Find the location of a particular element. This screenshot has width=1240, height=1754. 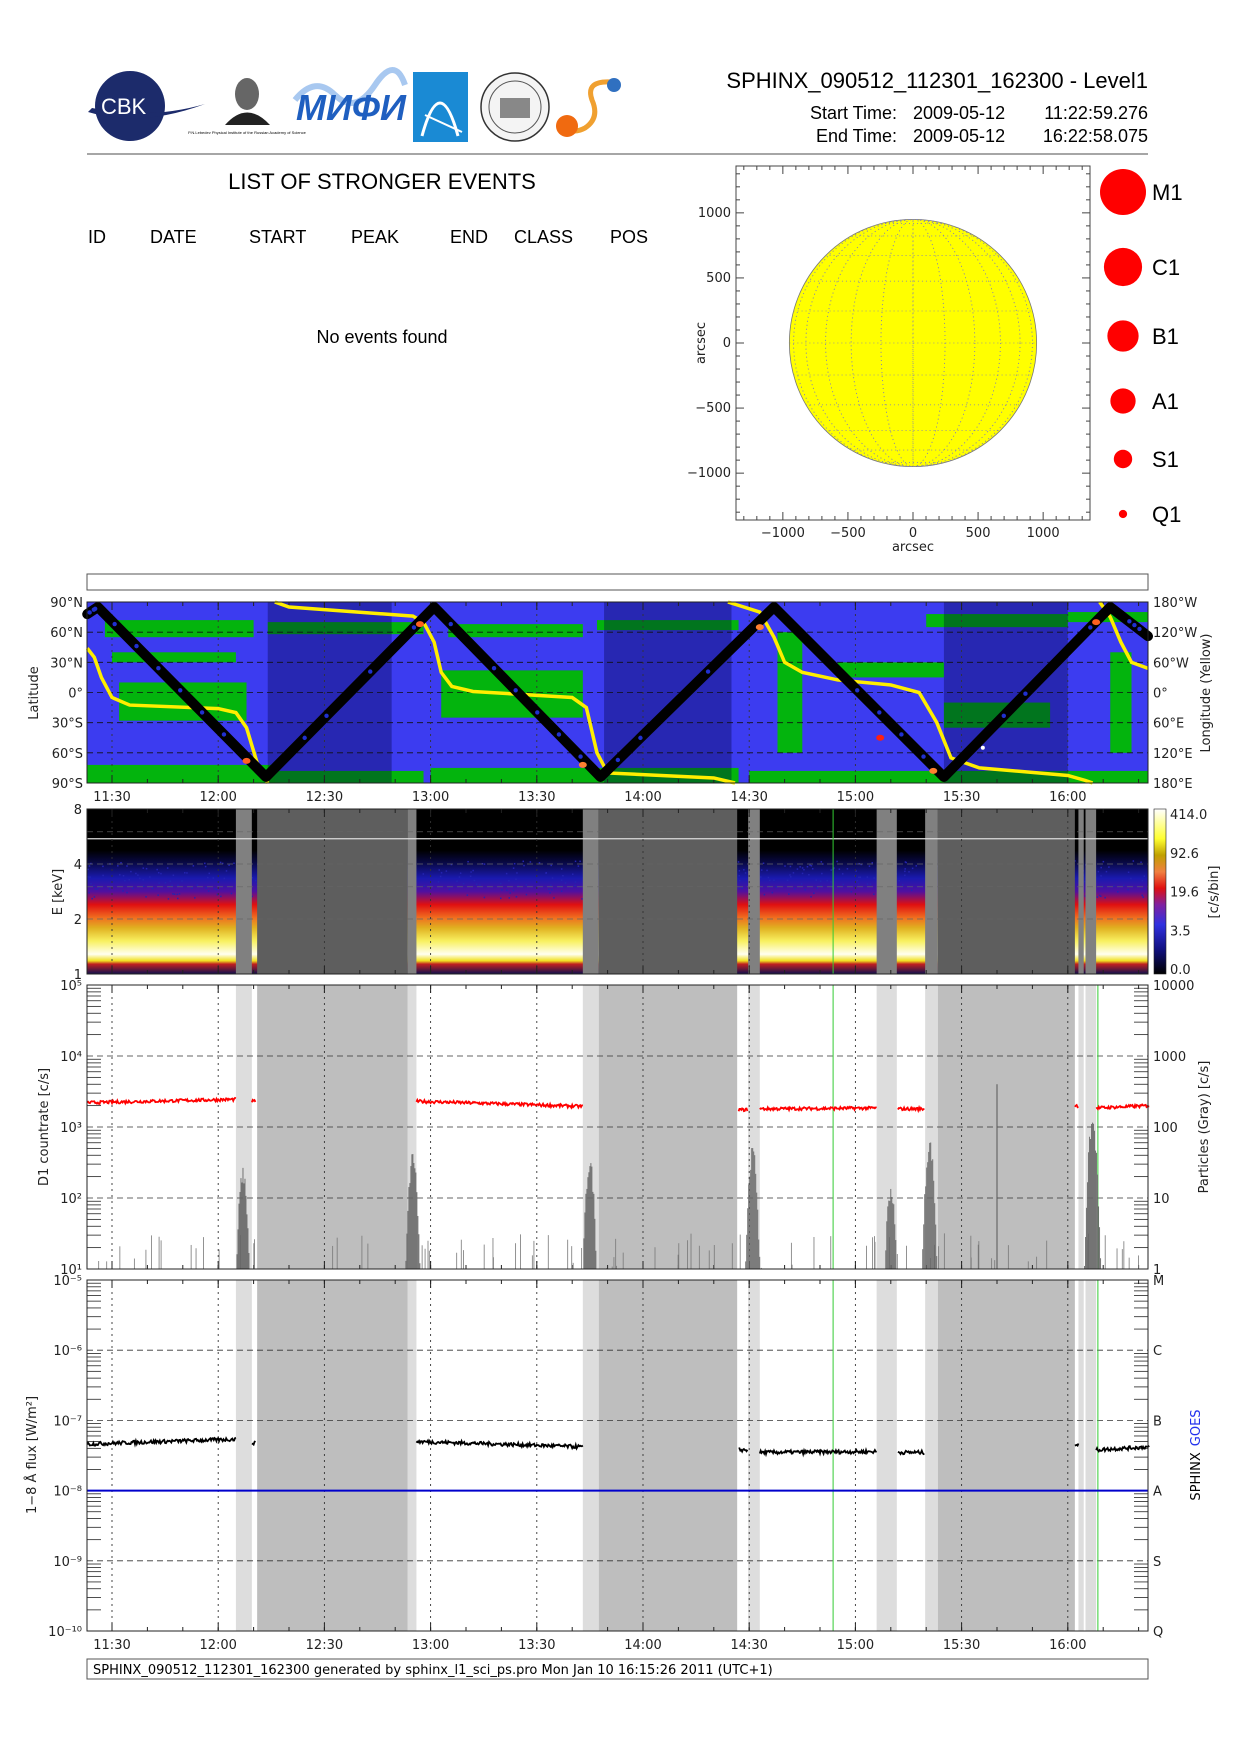

time-tick-label: 13:30 is located at coordinates (536, 797).